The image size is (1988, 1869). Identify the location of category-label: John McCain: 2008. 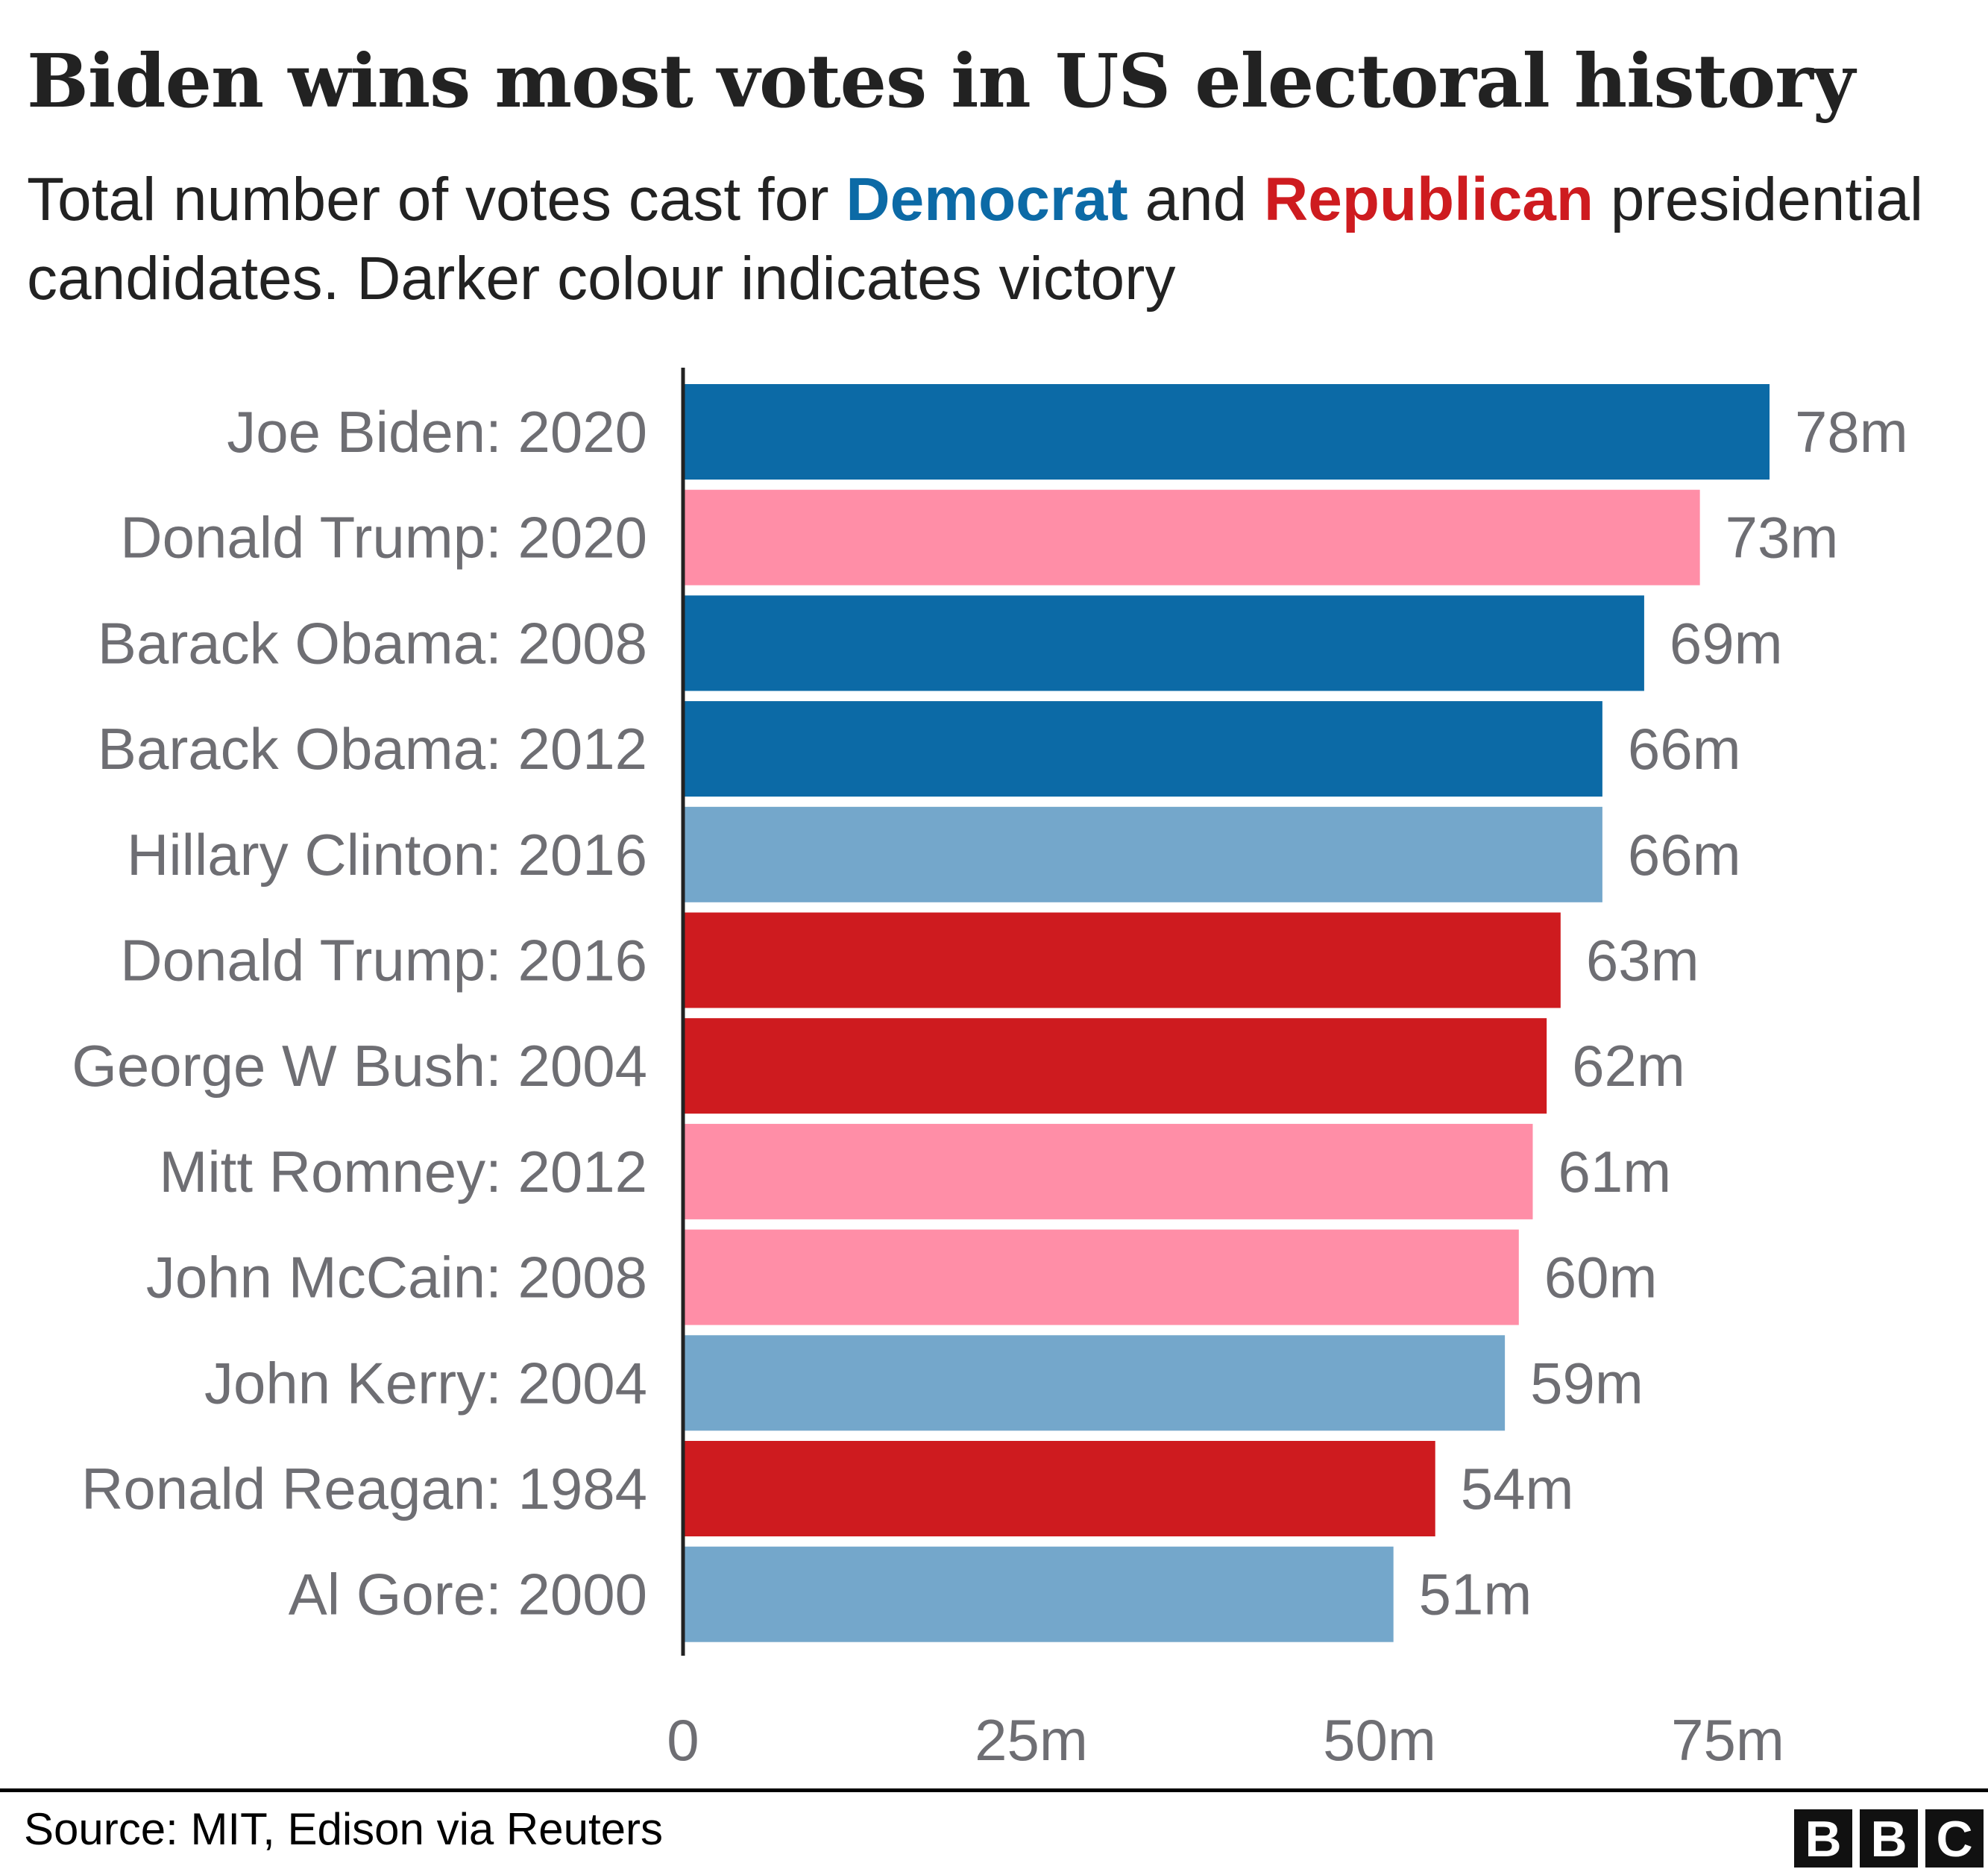
(396, 1277).